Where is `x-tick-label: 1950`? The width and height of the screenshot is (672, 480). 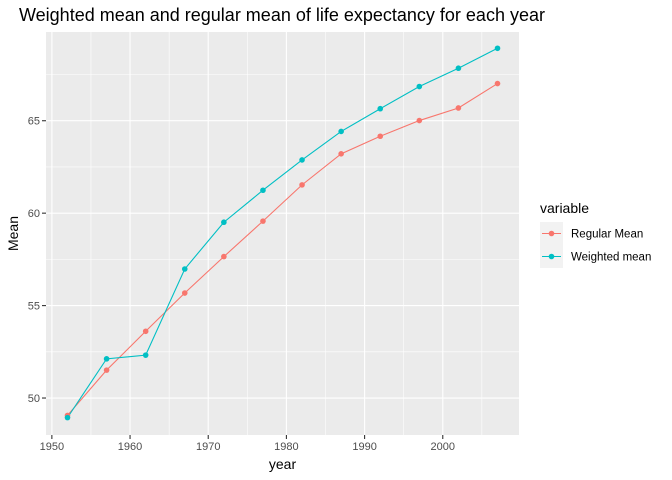
x-tick-label: 1950 is located at coordinates (52, 447).